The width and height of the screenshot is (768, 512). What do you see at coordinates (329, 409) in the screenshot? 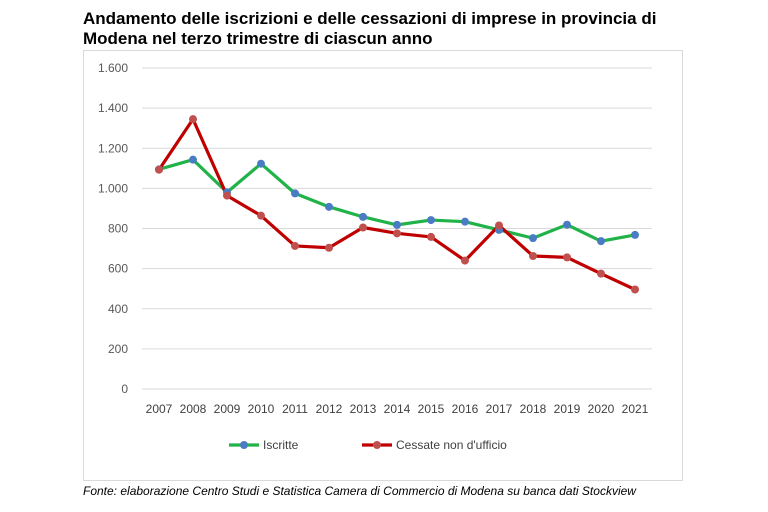
I see `x-tick-label: 2012` at bounding box center [329, 409].